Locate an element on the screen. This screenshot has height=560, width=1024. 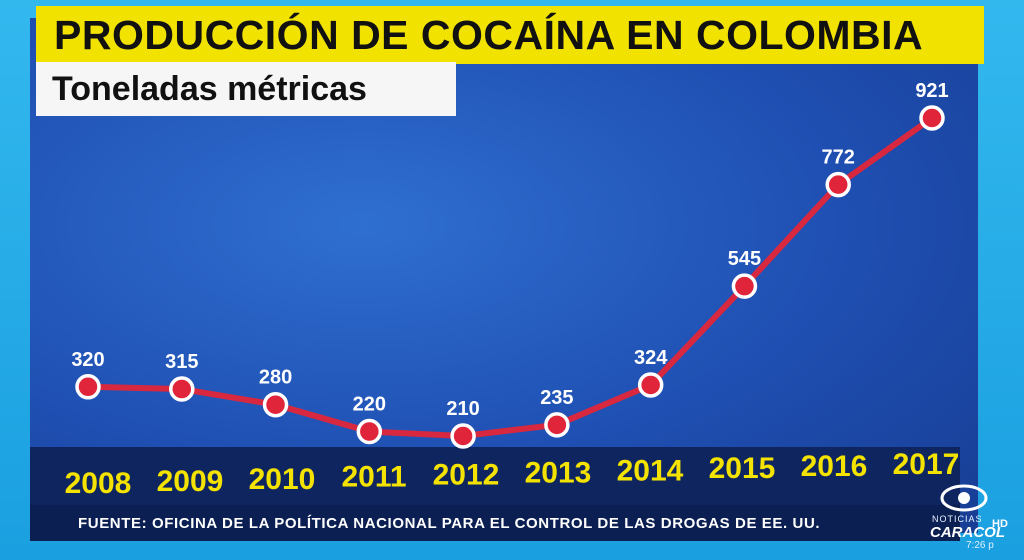
data-point-2015 is located at coordinates (744, 286).